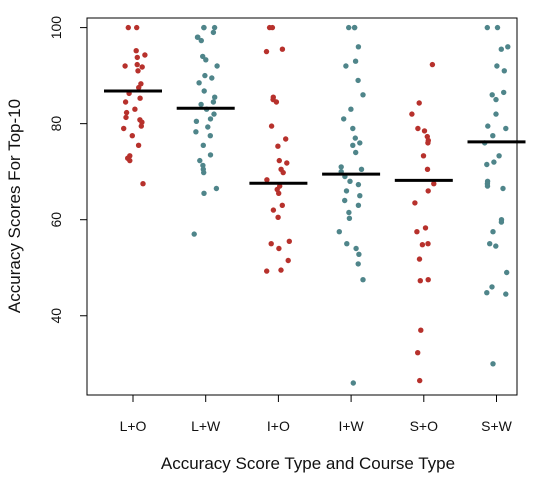  I want to click on x-tick-label: L+W, so click(206, 426).